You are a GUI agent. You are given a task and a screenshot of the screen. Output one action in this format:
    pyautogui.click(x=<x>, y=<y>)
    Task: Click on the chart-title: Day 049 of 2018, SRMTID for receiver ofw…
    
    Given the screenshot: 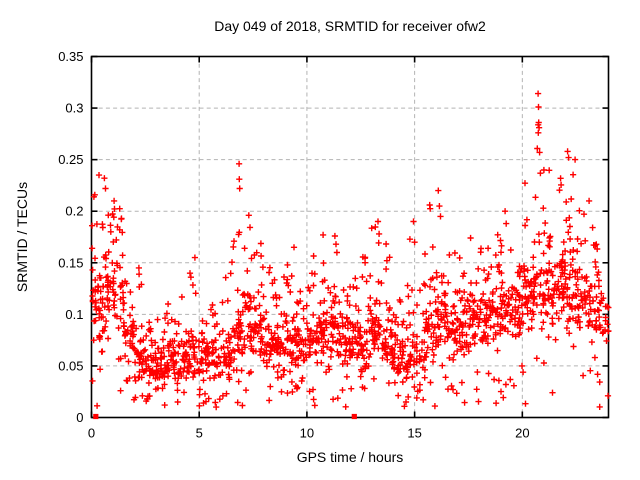 What is the action you would take?
    pyautogui.click(x=350, y=26)
    